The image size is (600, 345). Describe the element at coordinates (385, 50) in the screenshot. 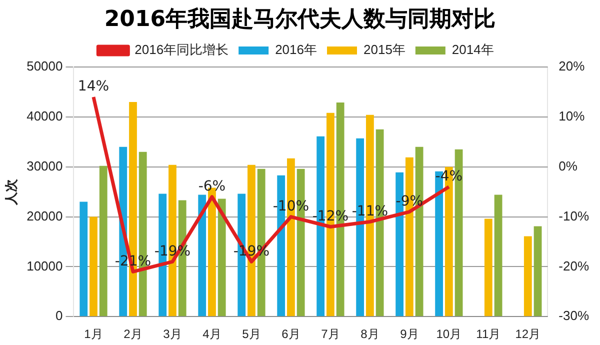

I see `legend-label: 2015年` at that location.